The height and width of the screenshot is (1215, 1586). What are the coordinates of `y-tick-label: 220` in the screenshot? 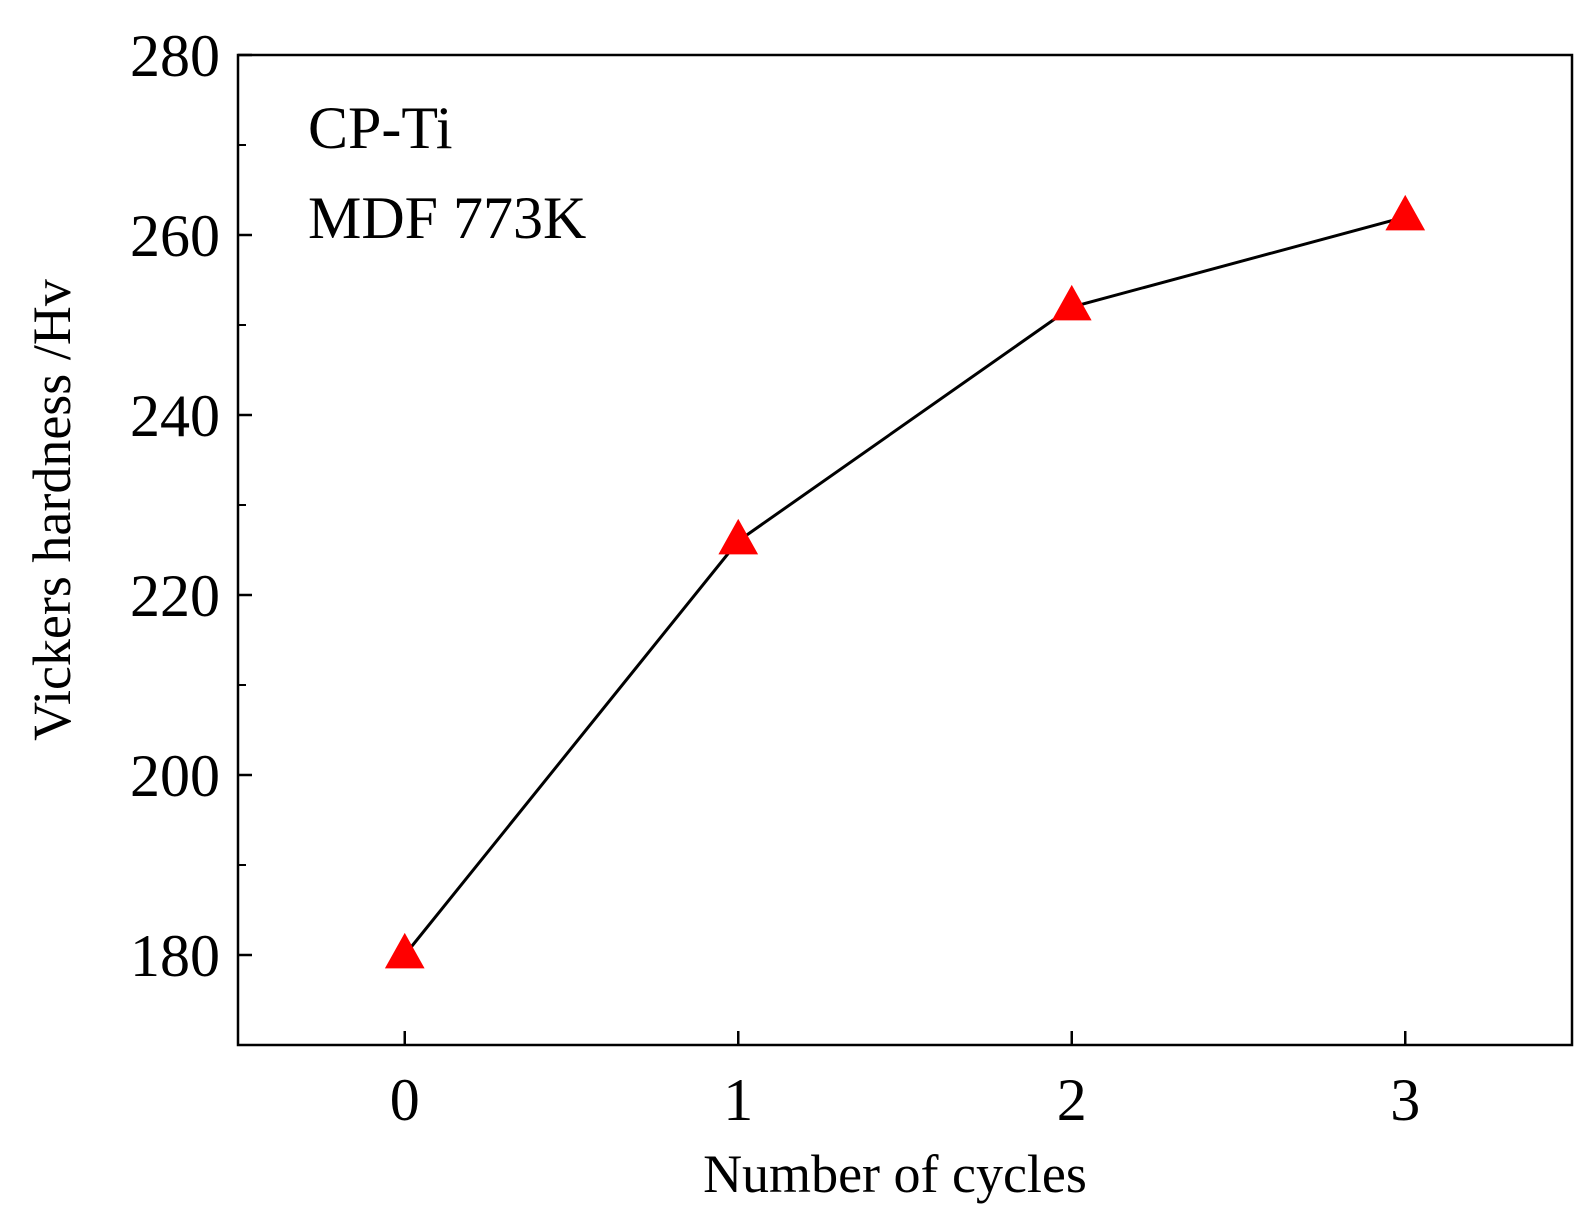 It's located at (175, 596).